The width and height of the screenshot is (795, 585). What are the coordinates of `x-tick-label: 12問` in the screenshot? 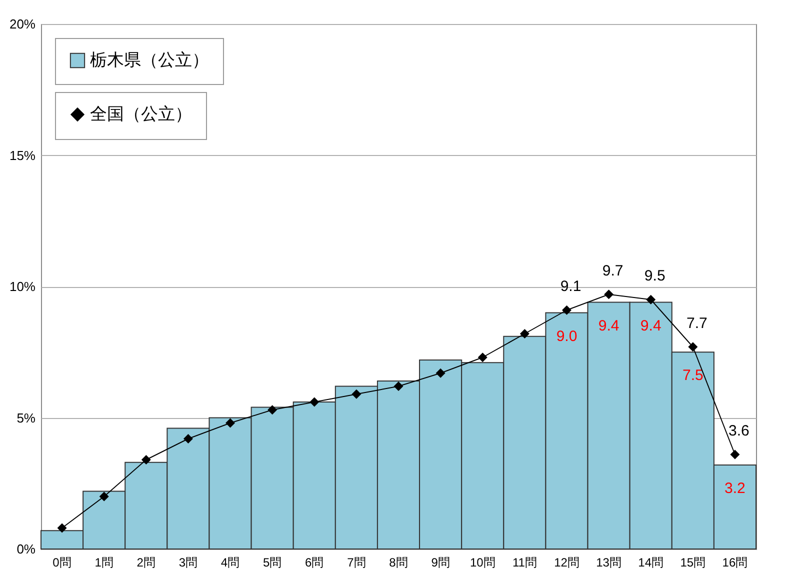 It's located at (567, 563).